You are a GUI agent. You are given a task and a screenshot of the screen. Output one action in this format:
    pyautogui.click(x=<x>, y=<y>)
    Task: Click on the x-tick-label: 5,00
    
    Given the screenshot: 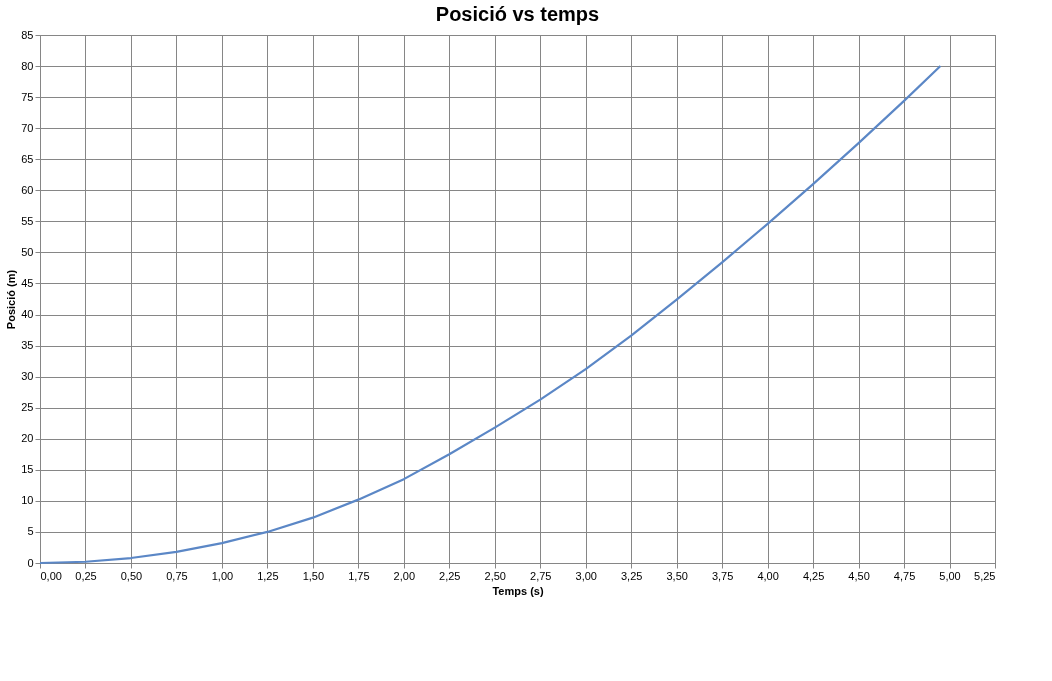 What is the action you would take?
    pyautogui.click(x=950, y=575)
    